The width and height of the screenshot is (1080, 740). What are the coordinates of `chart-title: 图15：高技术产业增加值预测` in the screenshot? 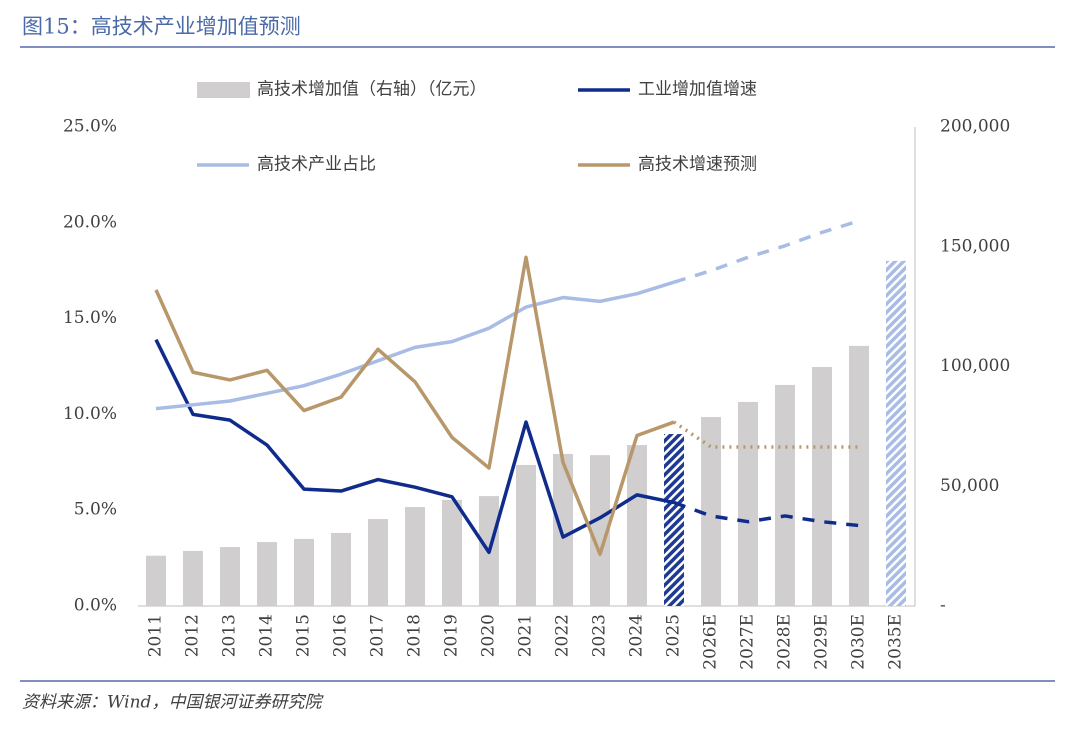 It's located at (161, 27).